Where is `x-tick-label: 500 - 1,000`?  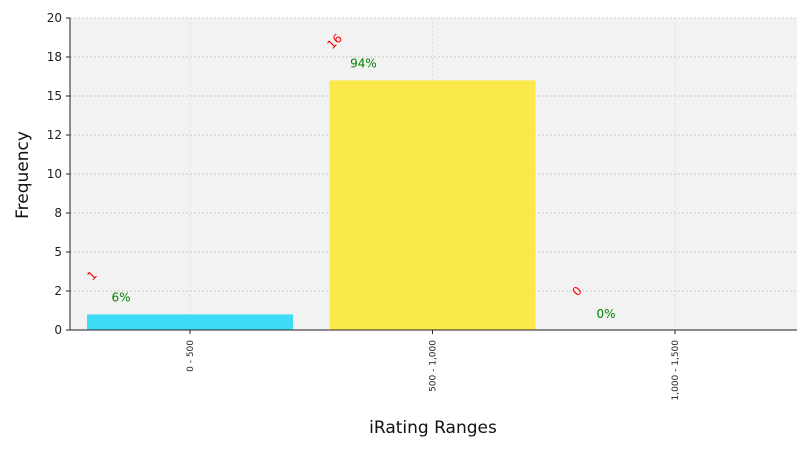
x-tick-label: 500 - 1,000 is located at coordinates (434, 366).